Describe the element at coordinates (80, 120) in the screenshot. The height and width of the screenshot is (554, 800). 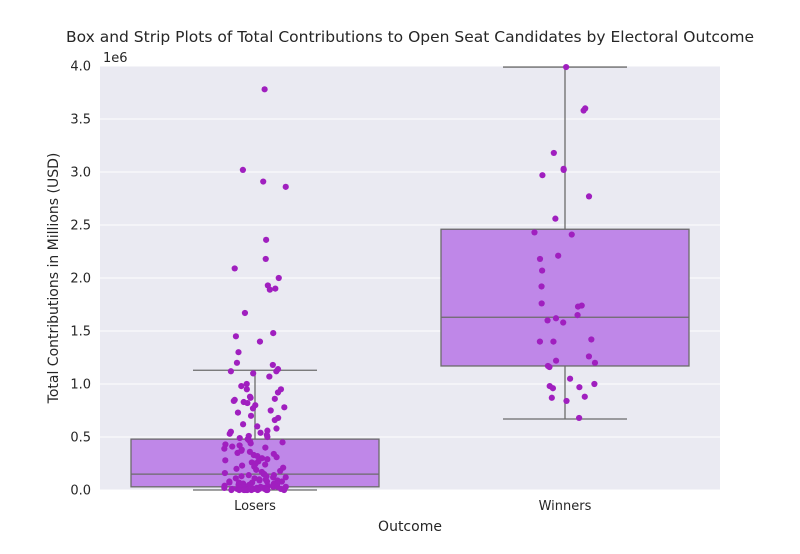
I see `y-tick-label: 3.5` at that location.